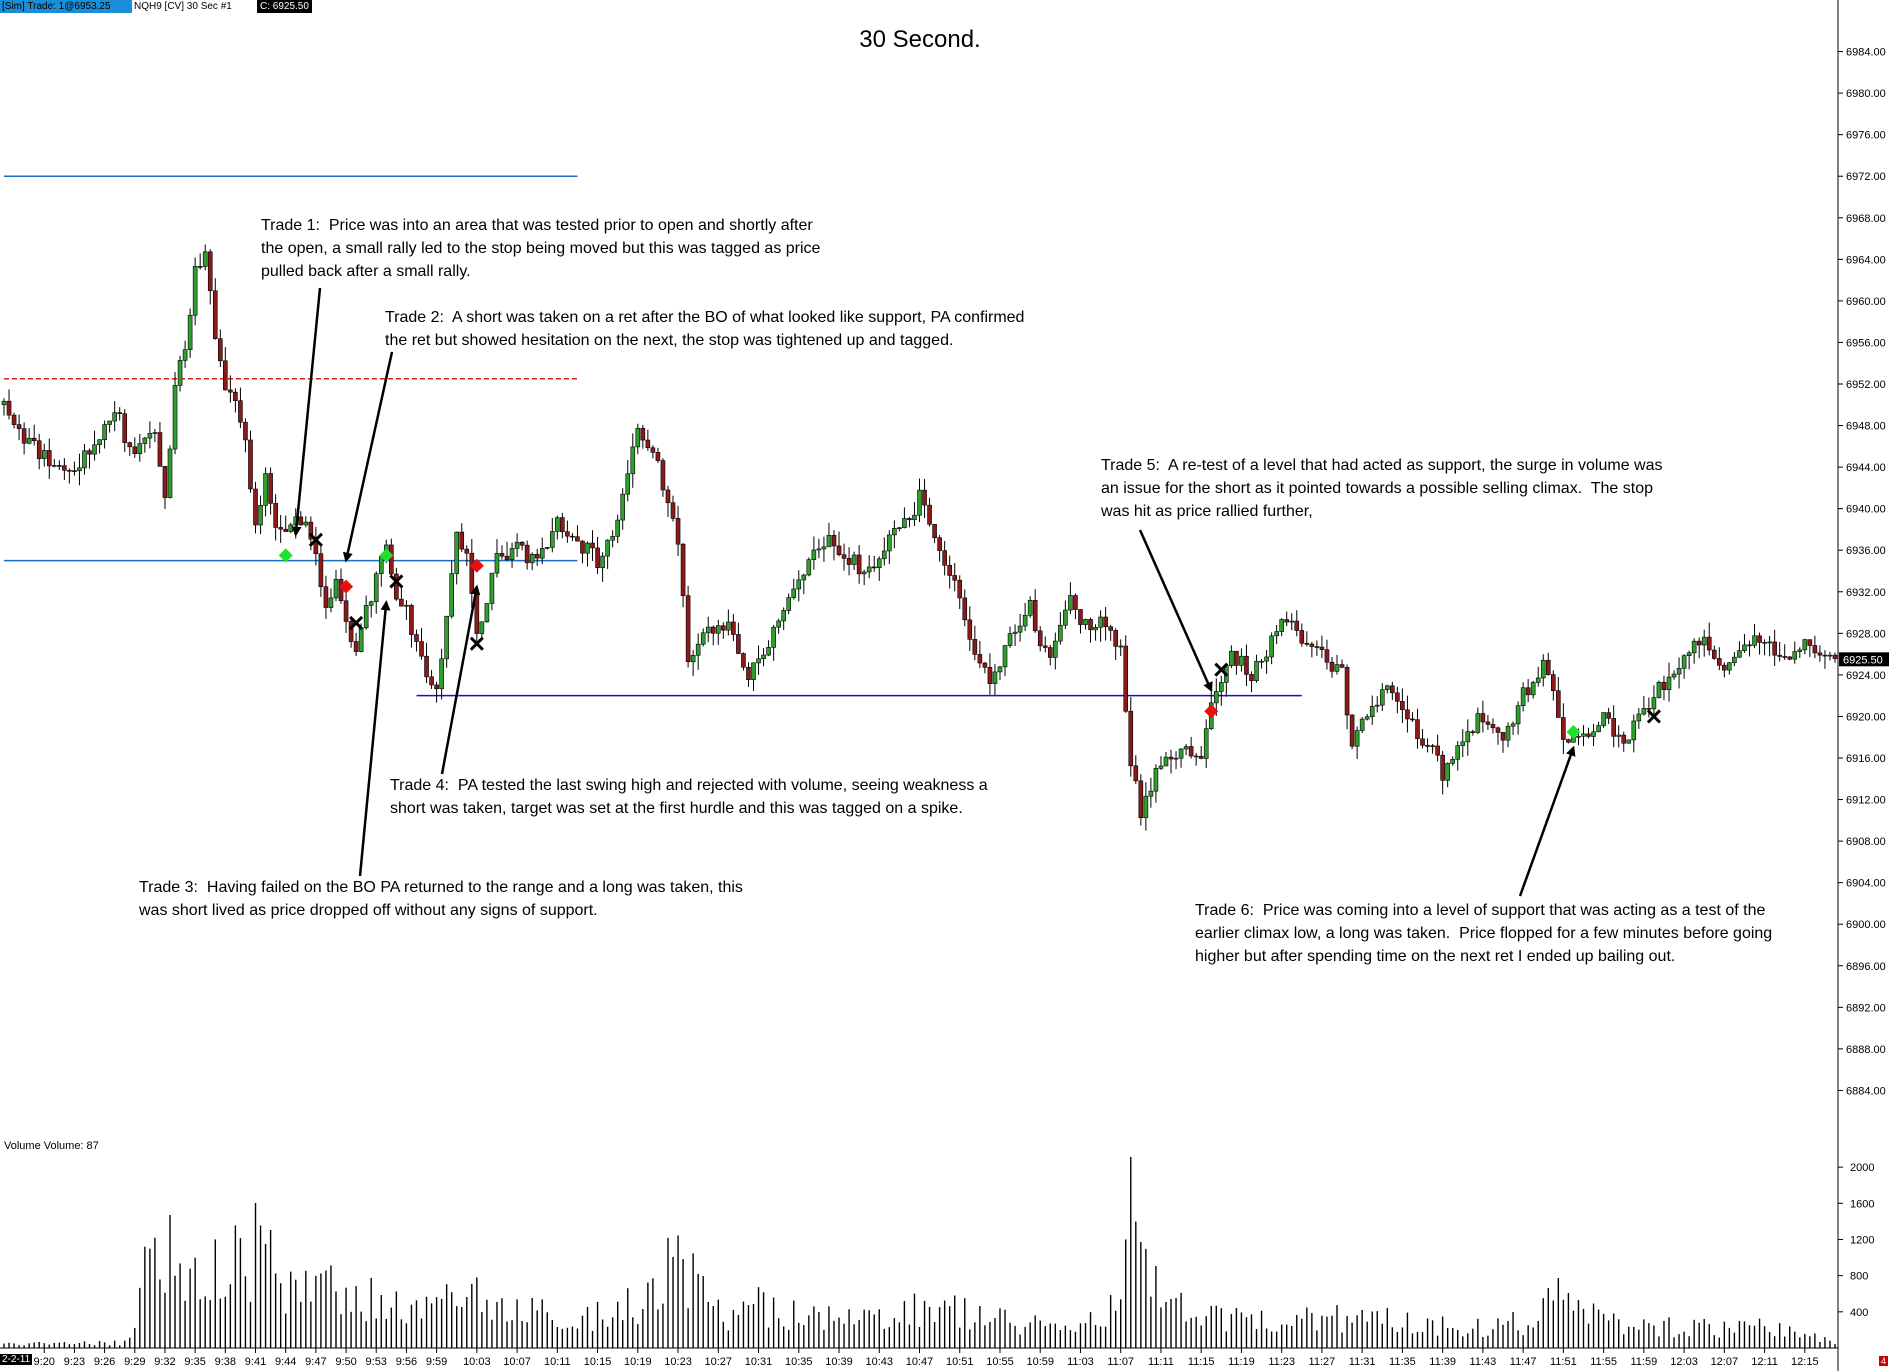 This screenshot has width=1890, height=1371. I want to click on time-tick-label: 11:27, so click(1322, 1362).